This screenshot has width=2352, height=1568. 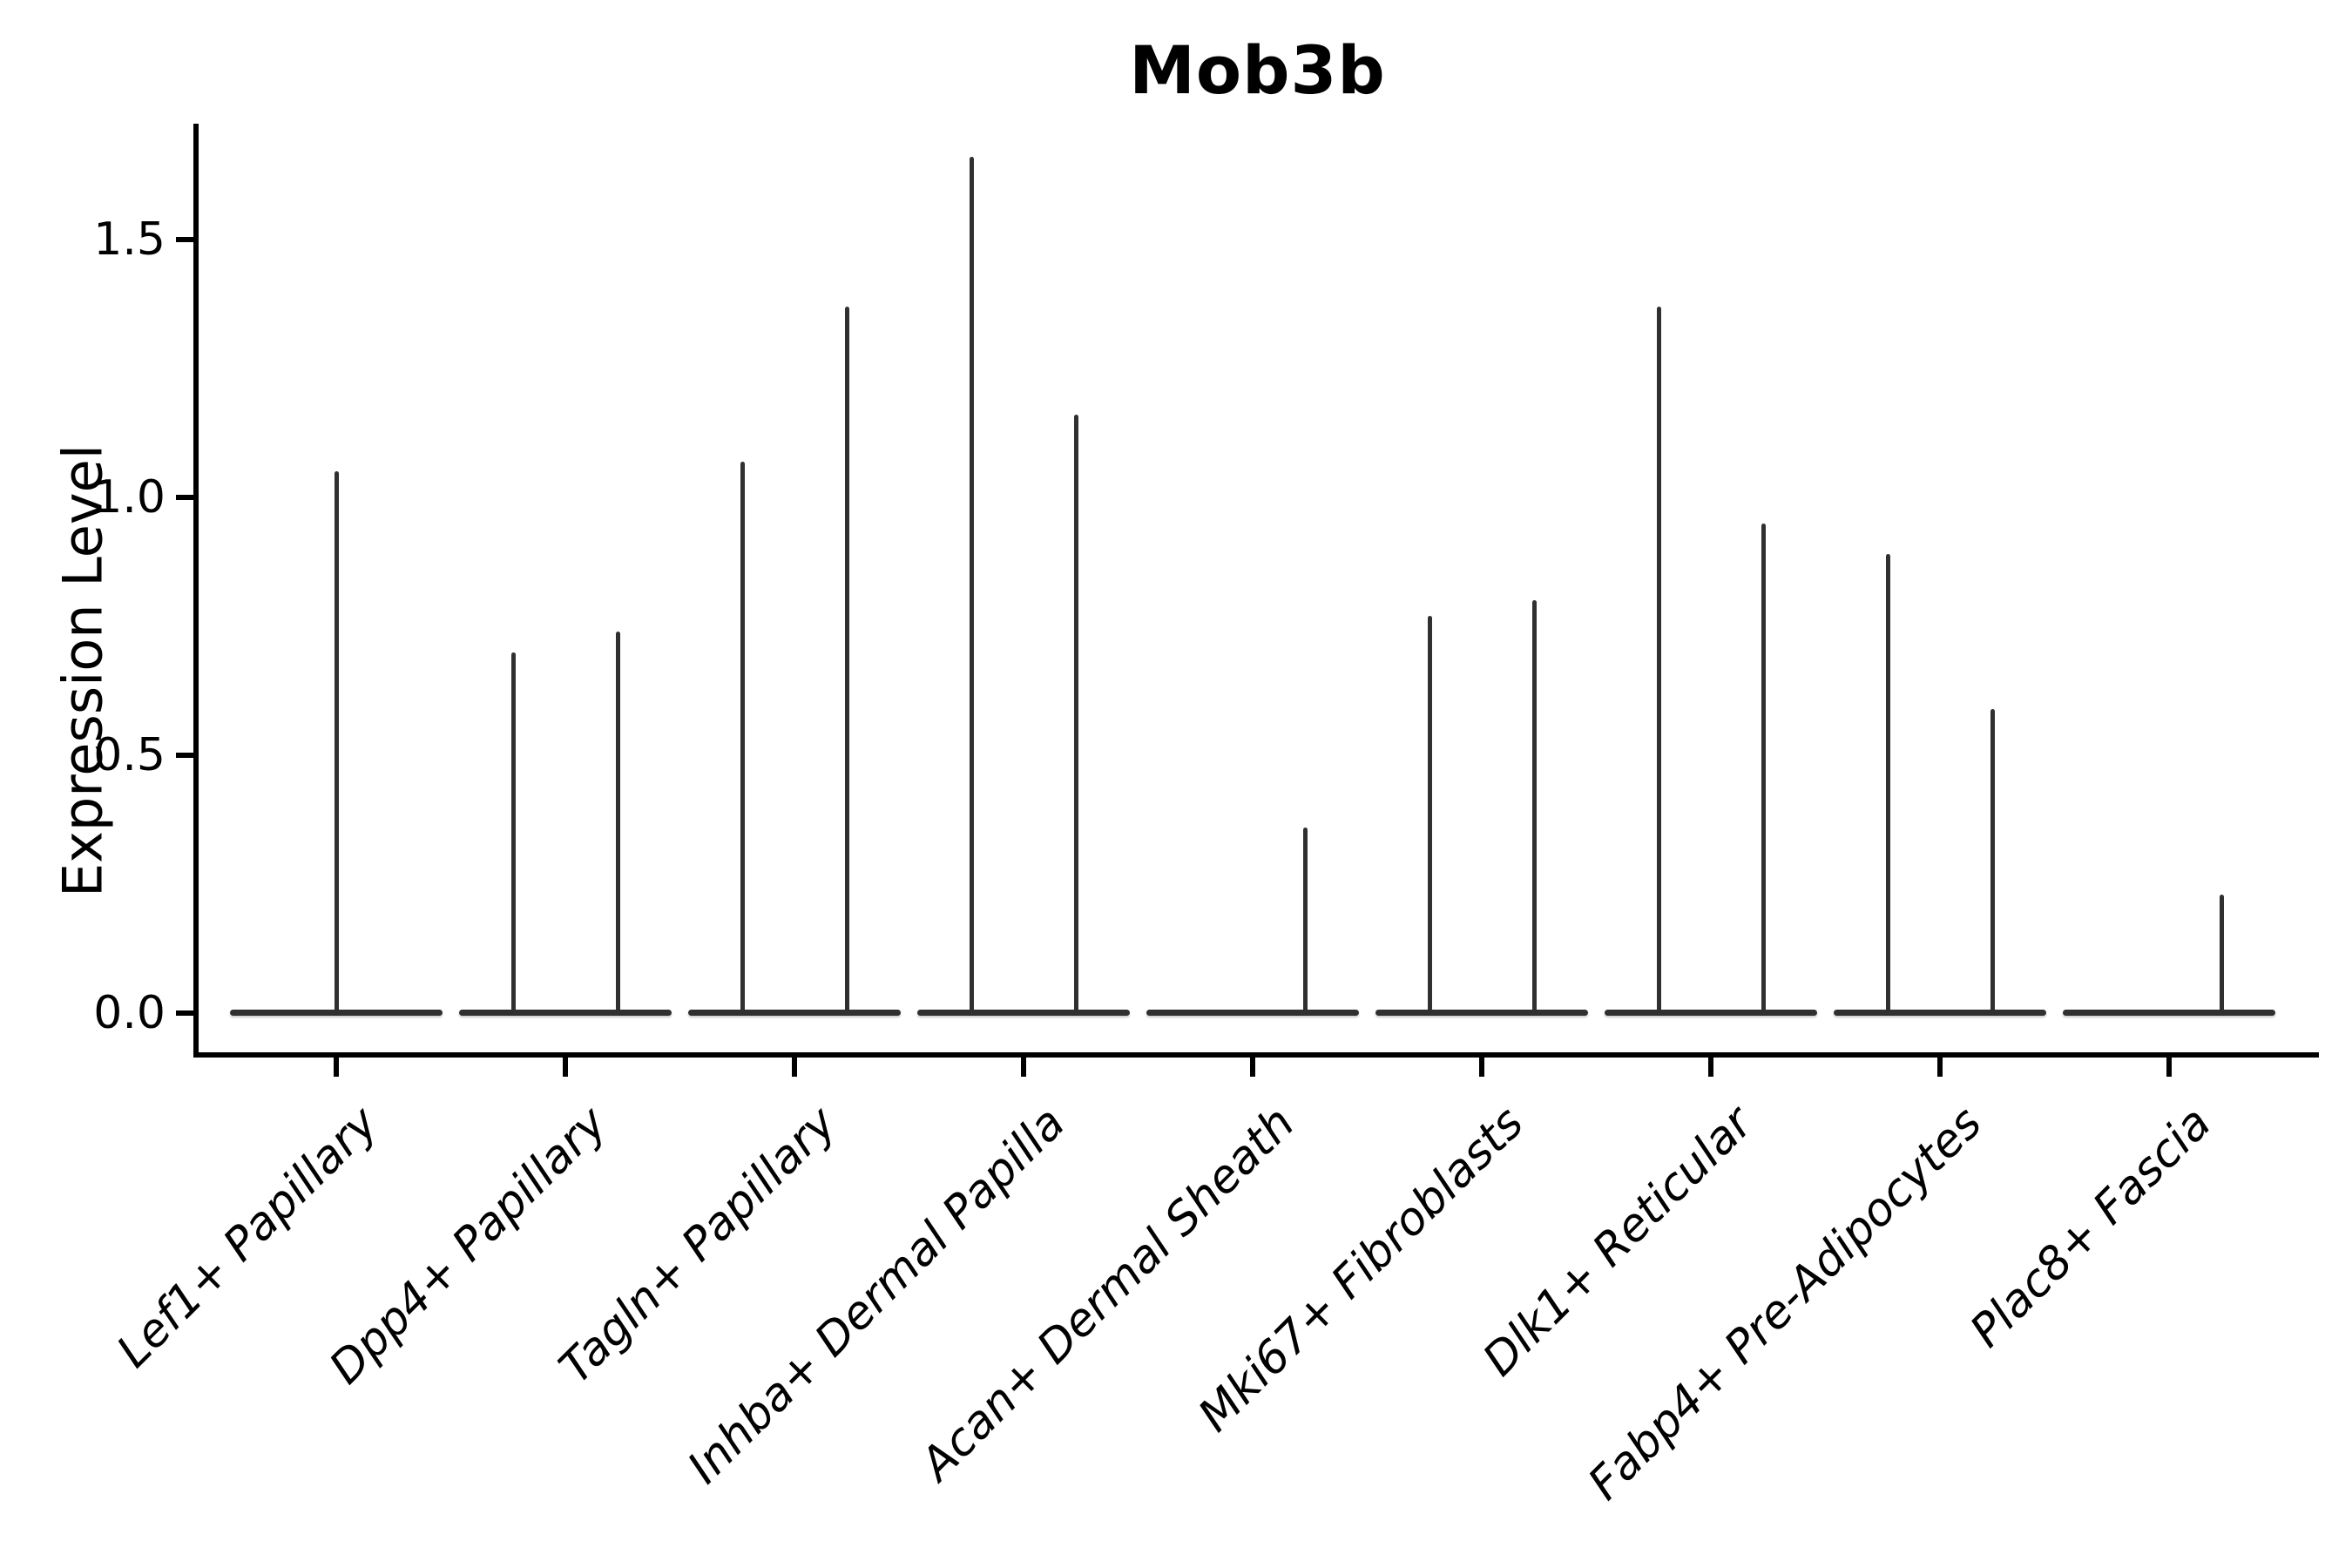 What do you see at coordinates (1257, 70) in the screenshot?
I see `chart-title: Mob3b` at bounding box center [1257, 70].